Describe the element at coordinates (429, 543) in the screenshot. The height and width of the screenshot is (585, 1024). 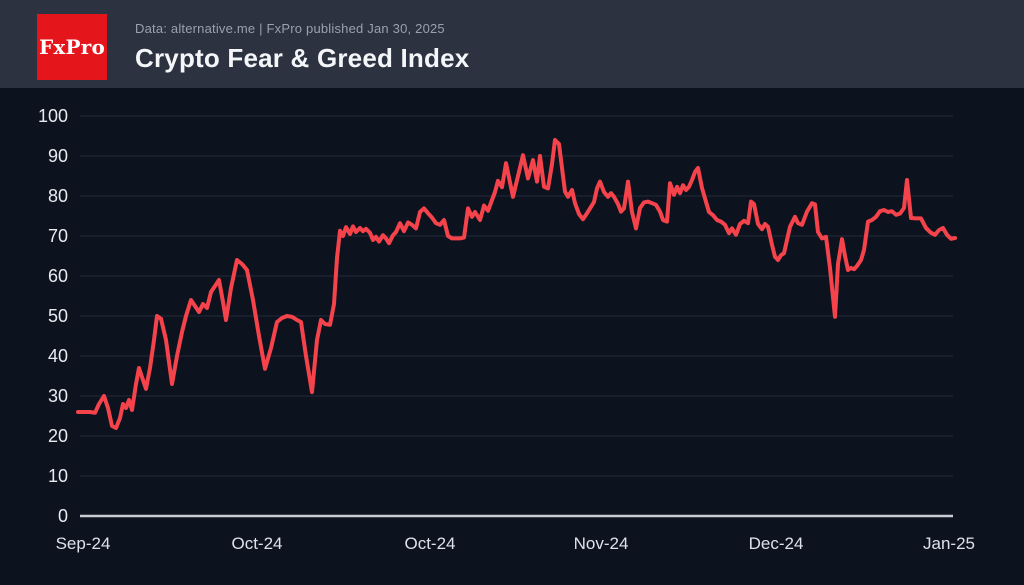
I see `x-axis-label-2: Oct-24` at that location.